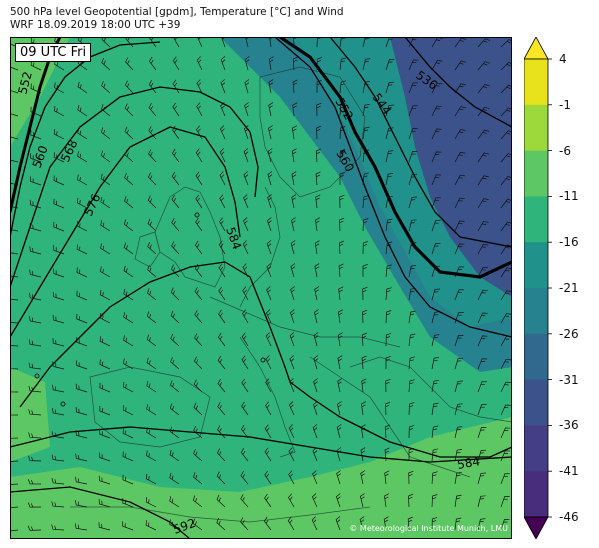 The width and height of the screenshot is (599, 548). I want to click on valid-time-label: 09 UTC Fri, so click(53, 52).